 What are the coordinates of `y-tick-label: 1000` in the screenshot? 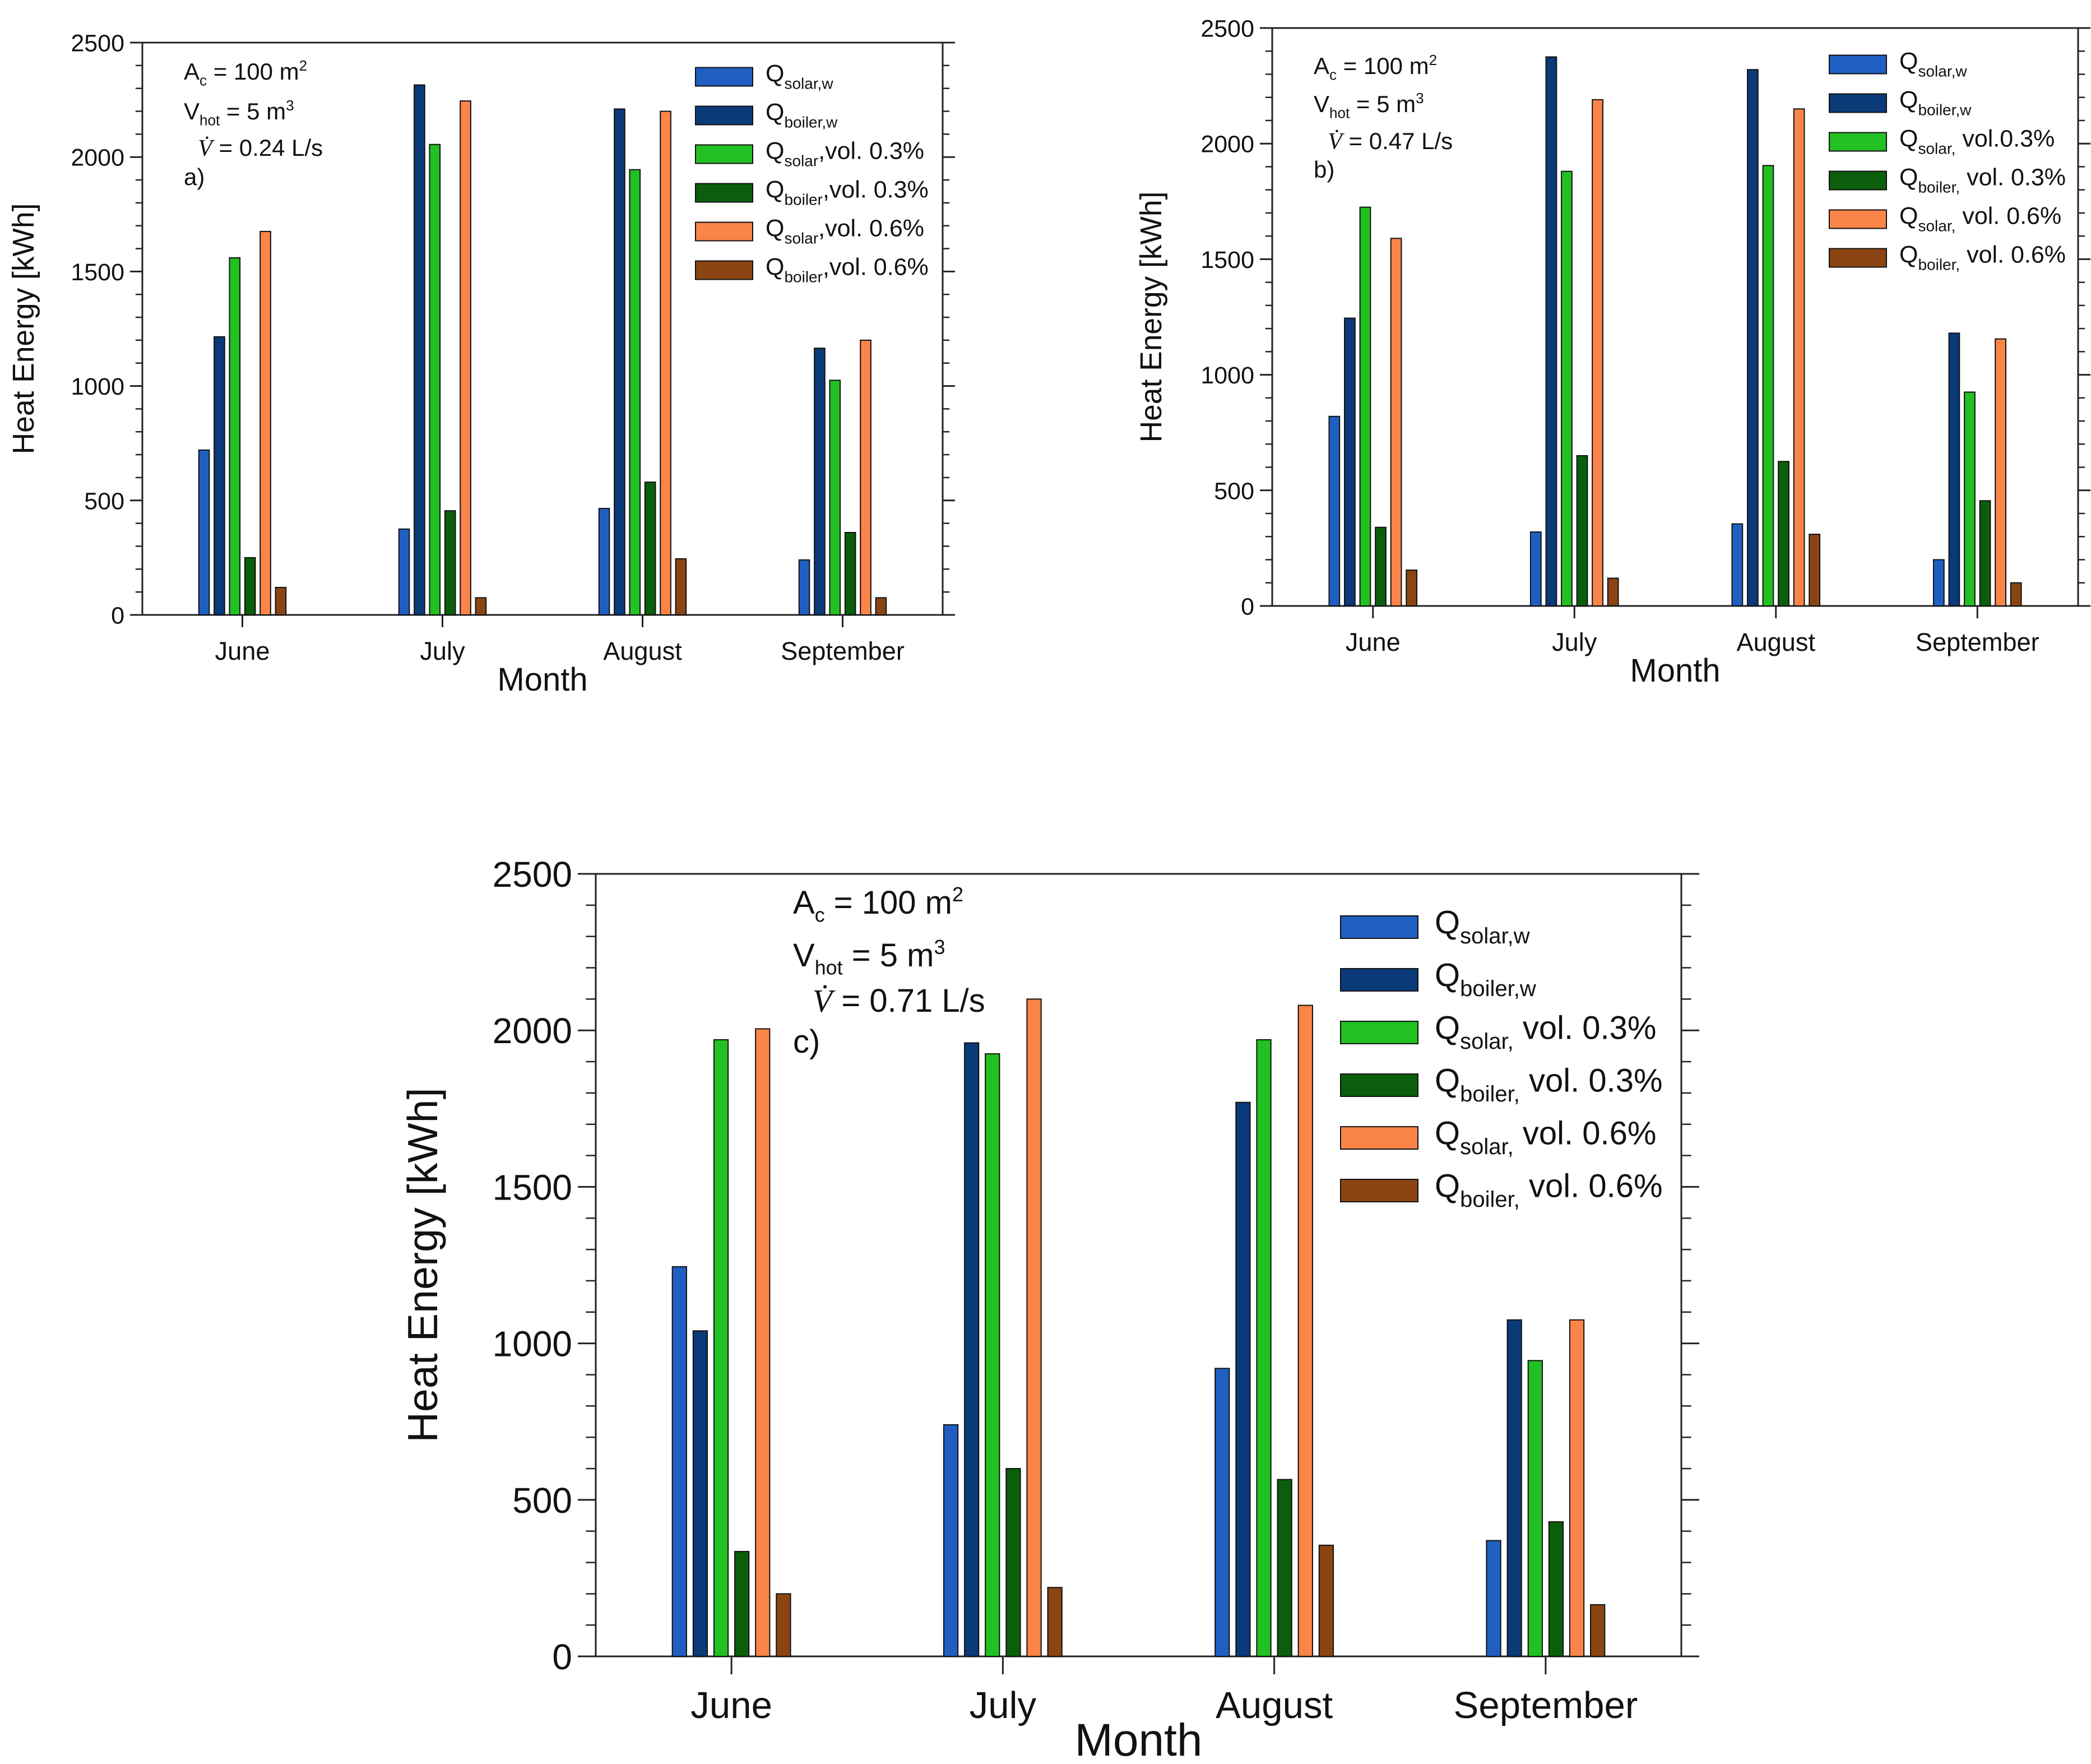 It's located at (533, 1344).